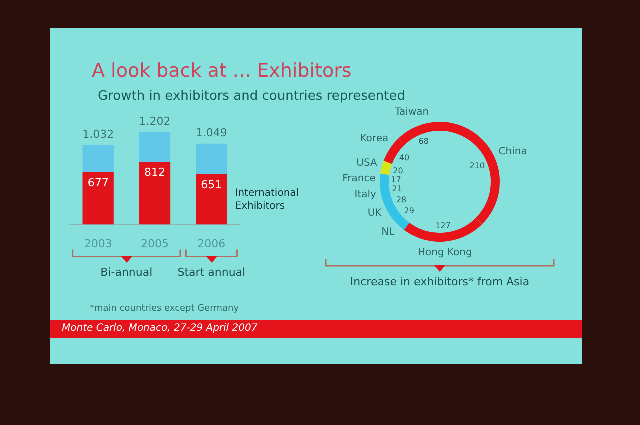 The image size is (640, 425). Describe the element at coordinates (409, 211) in the screenshot. I see `data-label: 29` at that location.